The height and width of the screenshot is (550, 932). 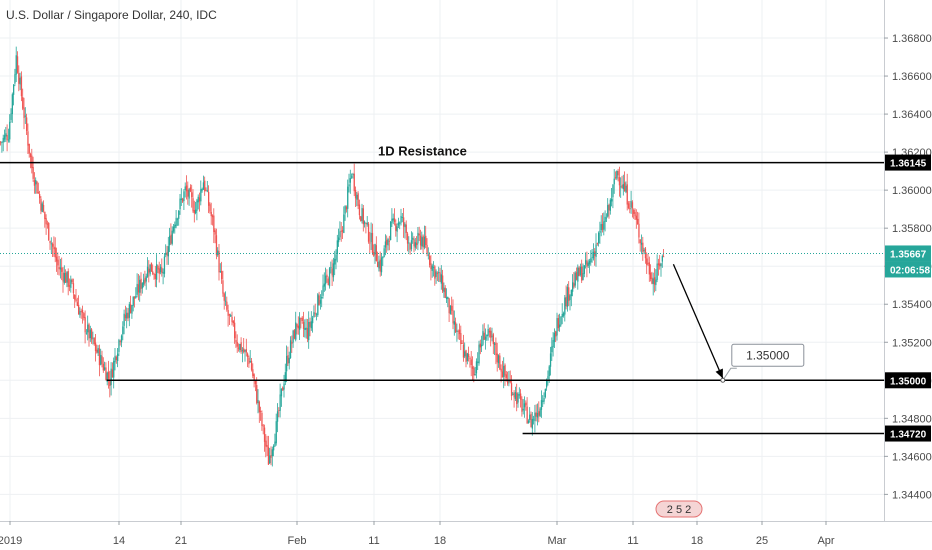 I want to click on callout-pointer, so click(x=729, y=374).